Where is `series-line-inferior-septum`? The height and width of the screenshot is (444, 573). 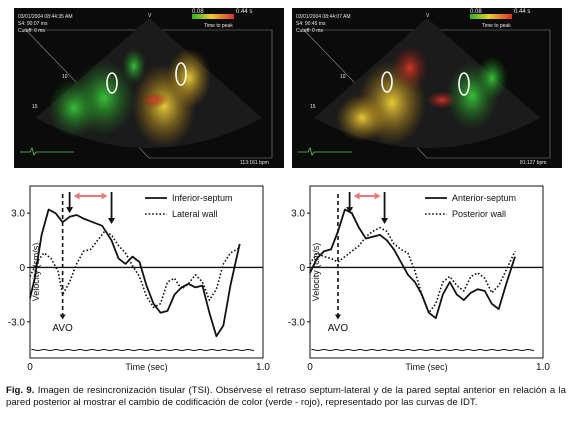 series-line-inferior-septum is located at coordinates (135, 273).